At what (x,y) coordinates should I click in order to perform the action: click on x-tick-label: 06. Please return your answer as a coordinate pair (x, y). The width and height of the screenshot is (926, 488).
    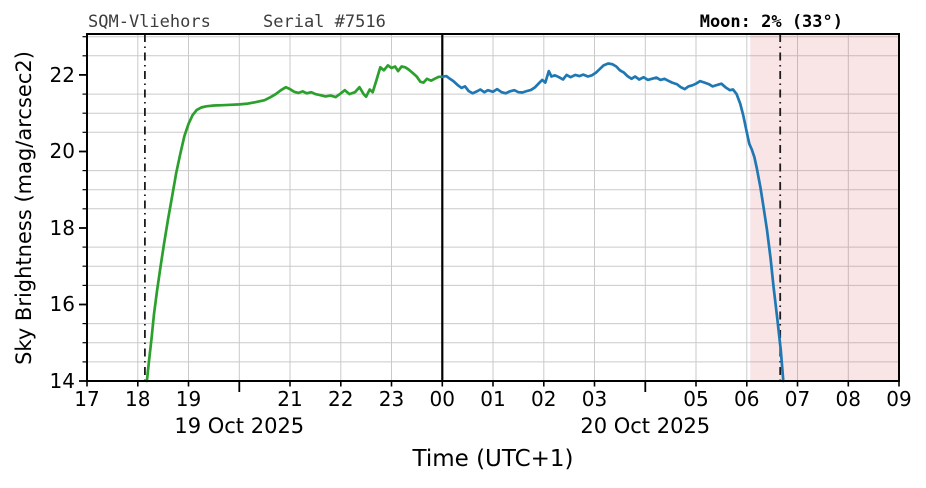
    Looking at the image, I should click on (747, 399).